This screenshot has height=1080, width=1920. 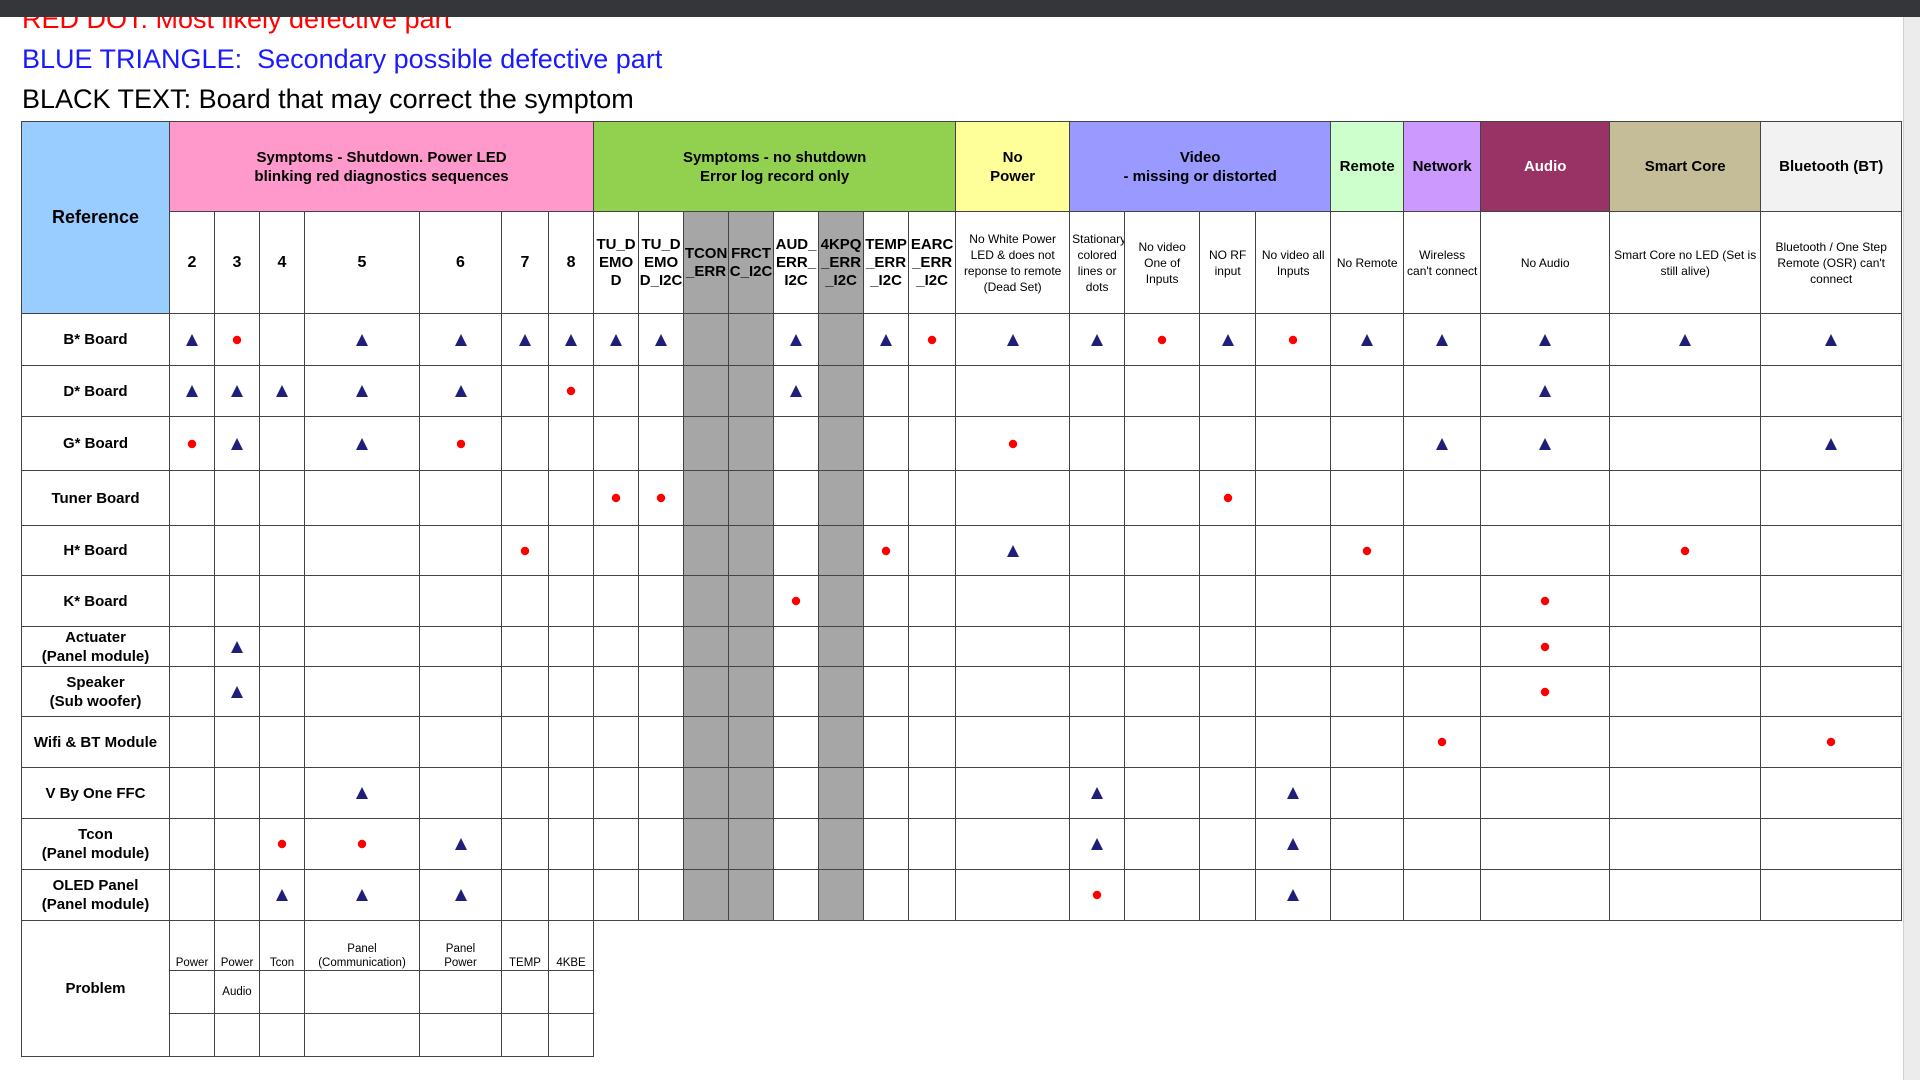 I want to click on problem-cell: Power, so click(x=192, y=988).